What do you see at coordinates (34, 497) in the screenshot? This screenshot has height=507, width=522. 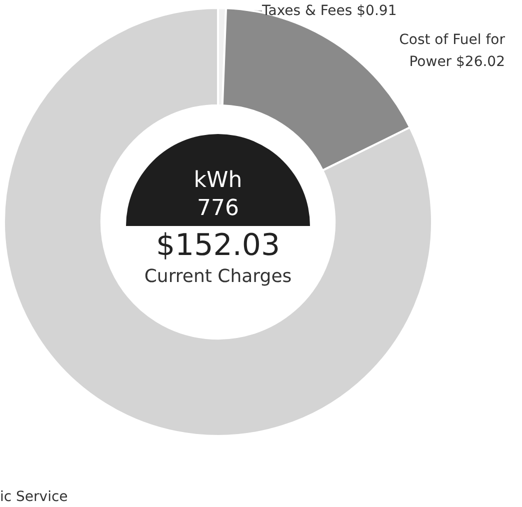 I see `slice-label: ic Service` at bounding box center [34, 497].